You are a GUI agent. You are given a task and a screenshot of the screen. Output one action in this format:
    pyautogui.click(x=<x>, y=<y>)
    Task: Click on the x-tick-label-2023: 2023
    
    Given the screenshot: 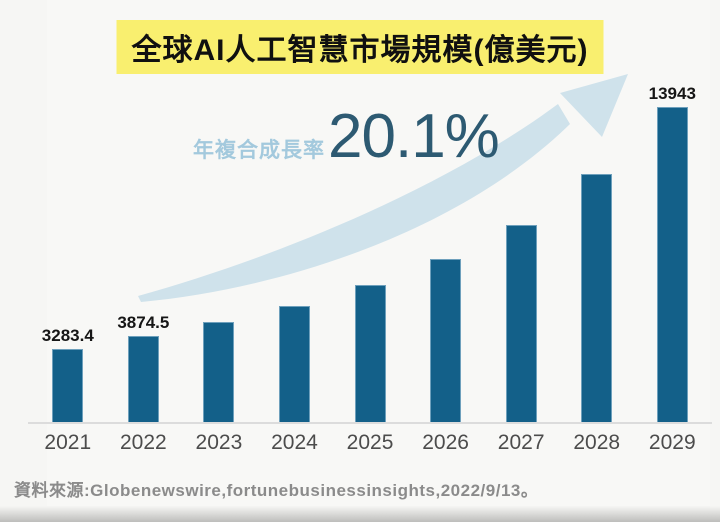 What is the action you would take?
    pyautogui.click(x=219, y=442)
    